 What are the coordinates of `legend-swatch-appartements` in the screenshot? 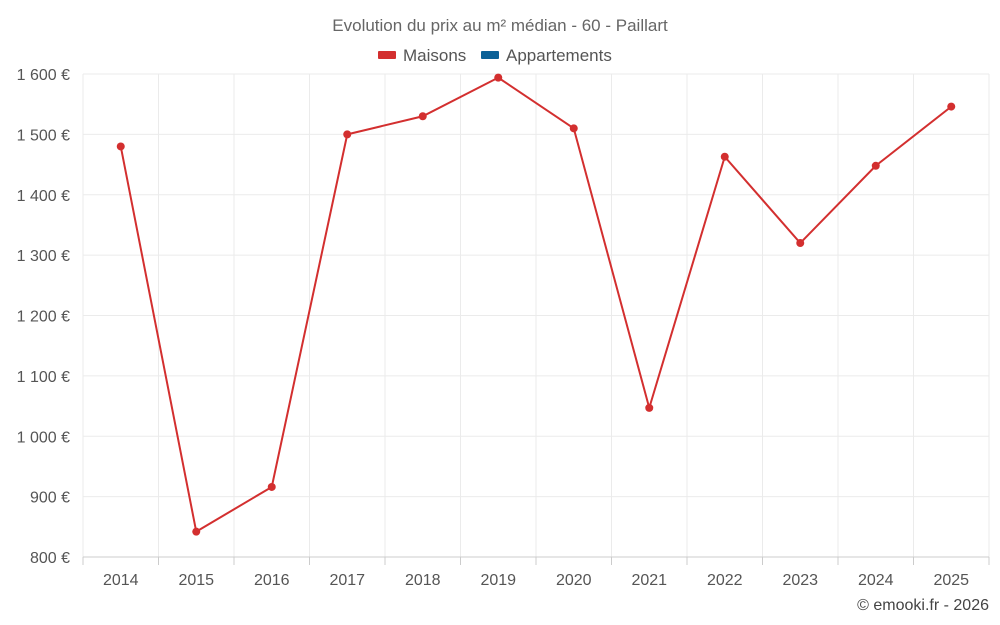 It's located at (490, 55).